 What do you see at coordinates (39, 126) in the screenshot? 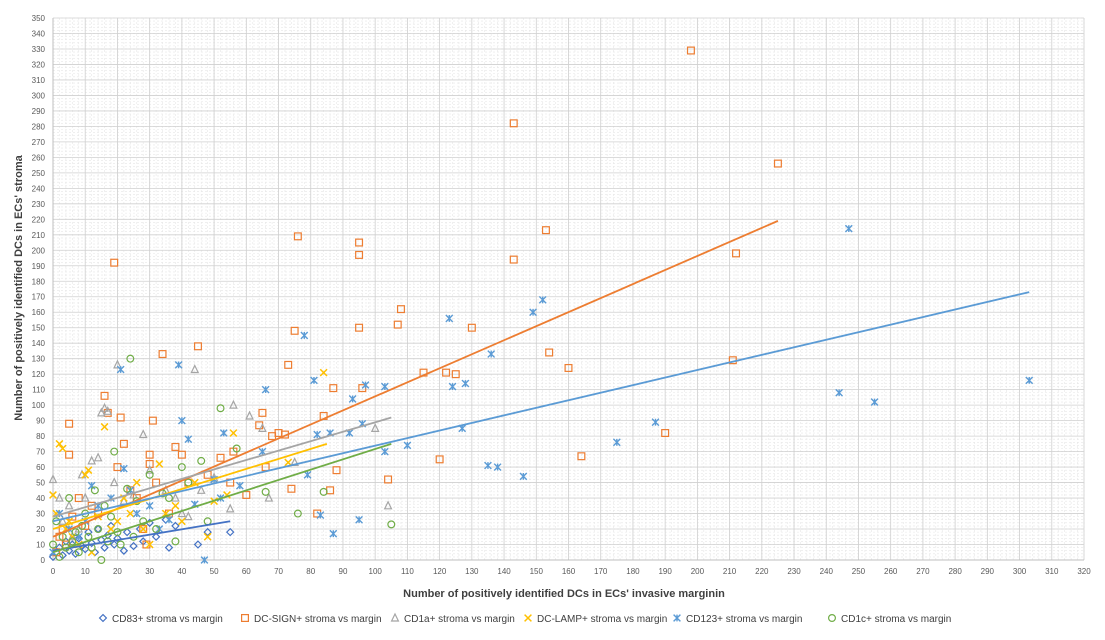
I see `y-tick-label: 280` at bounding box center [39, 126].